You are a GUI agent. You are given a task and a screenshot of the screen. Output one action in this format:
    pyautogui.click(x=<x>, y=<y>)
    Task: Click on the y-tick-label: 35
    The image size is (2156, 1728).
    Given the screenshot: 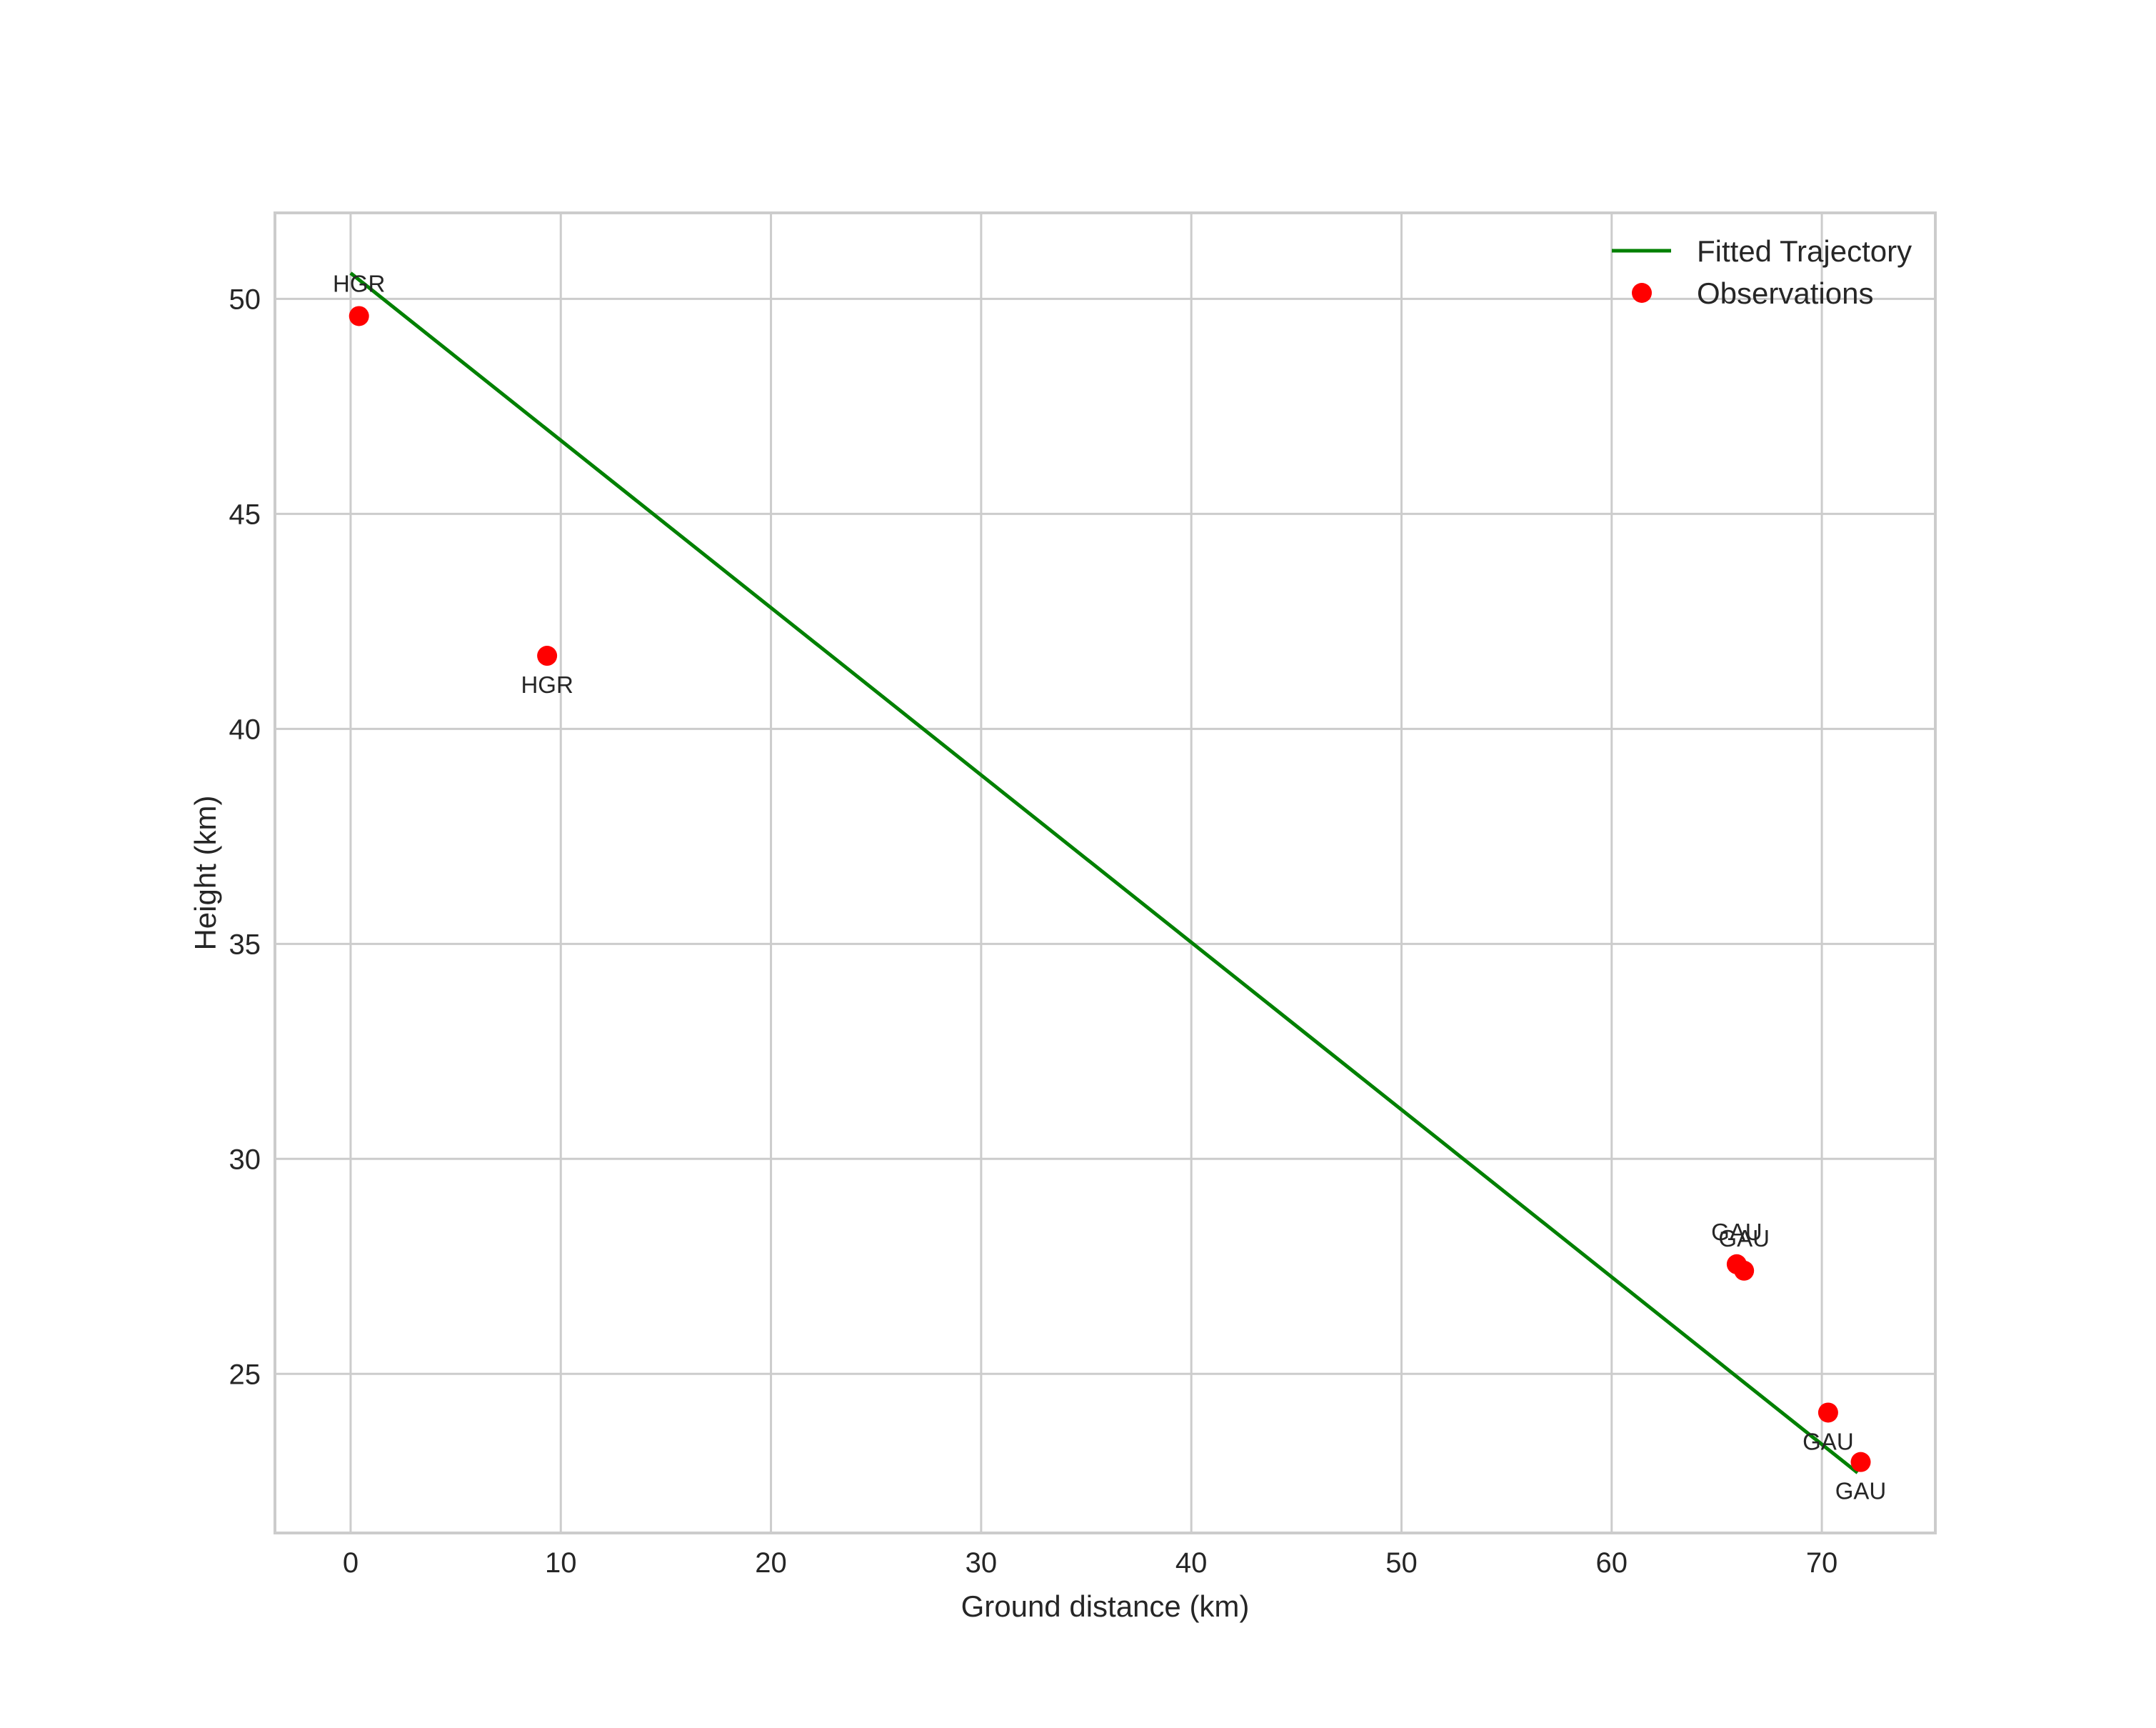 What is the action you would take?
    pyautogui.click(x=245, y=944)
    